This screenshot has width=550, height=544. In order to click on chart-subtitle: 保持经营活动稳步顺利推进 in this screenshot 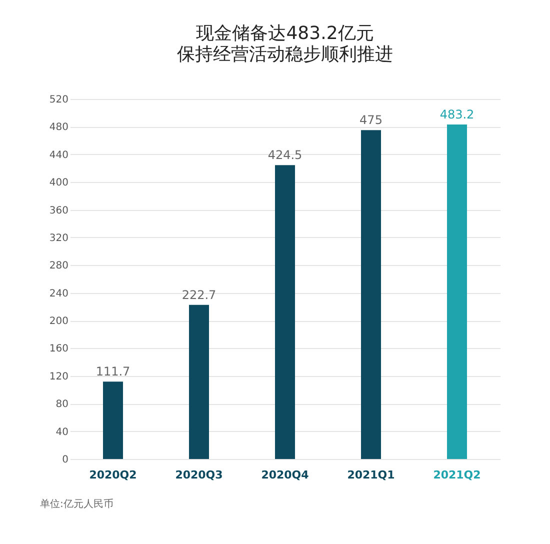, I will do `click(285, 54)`.